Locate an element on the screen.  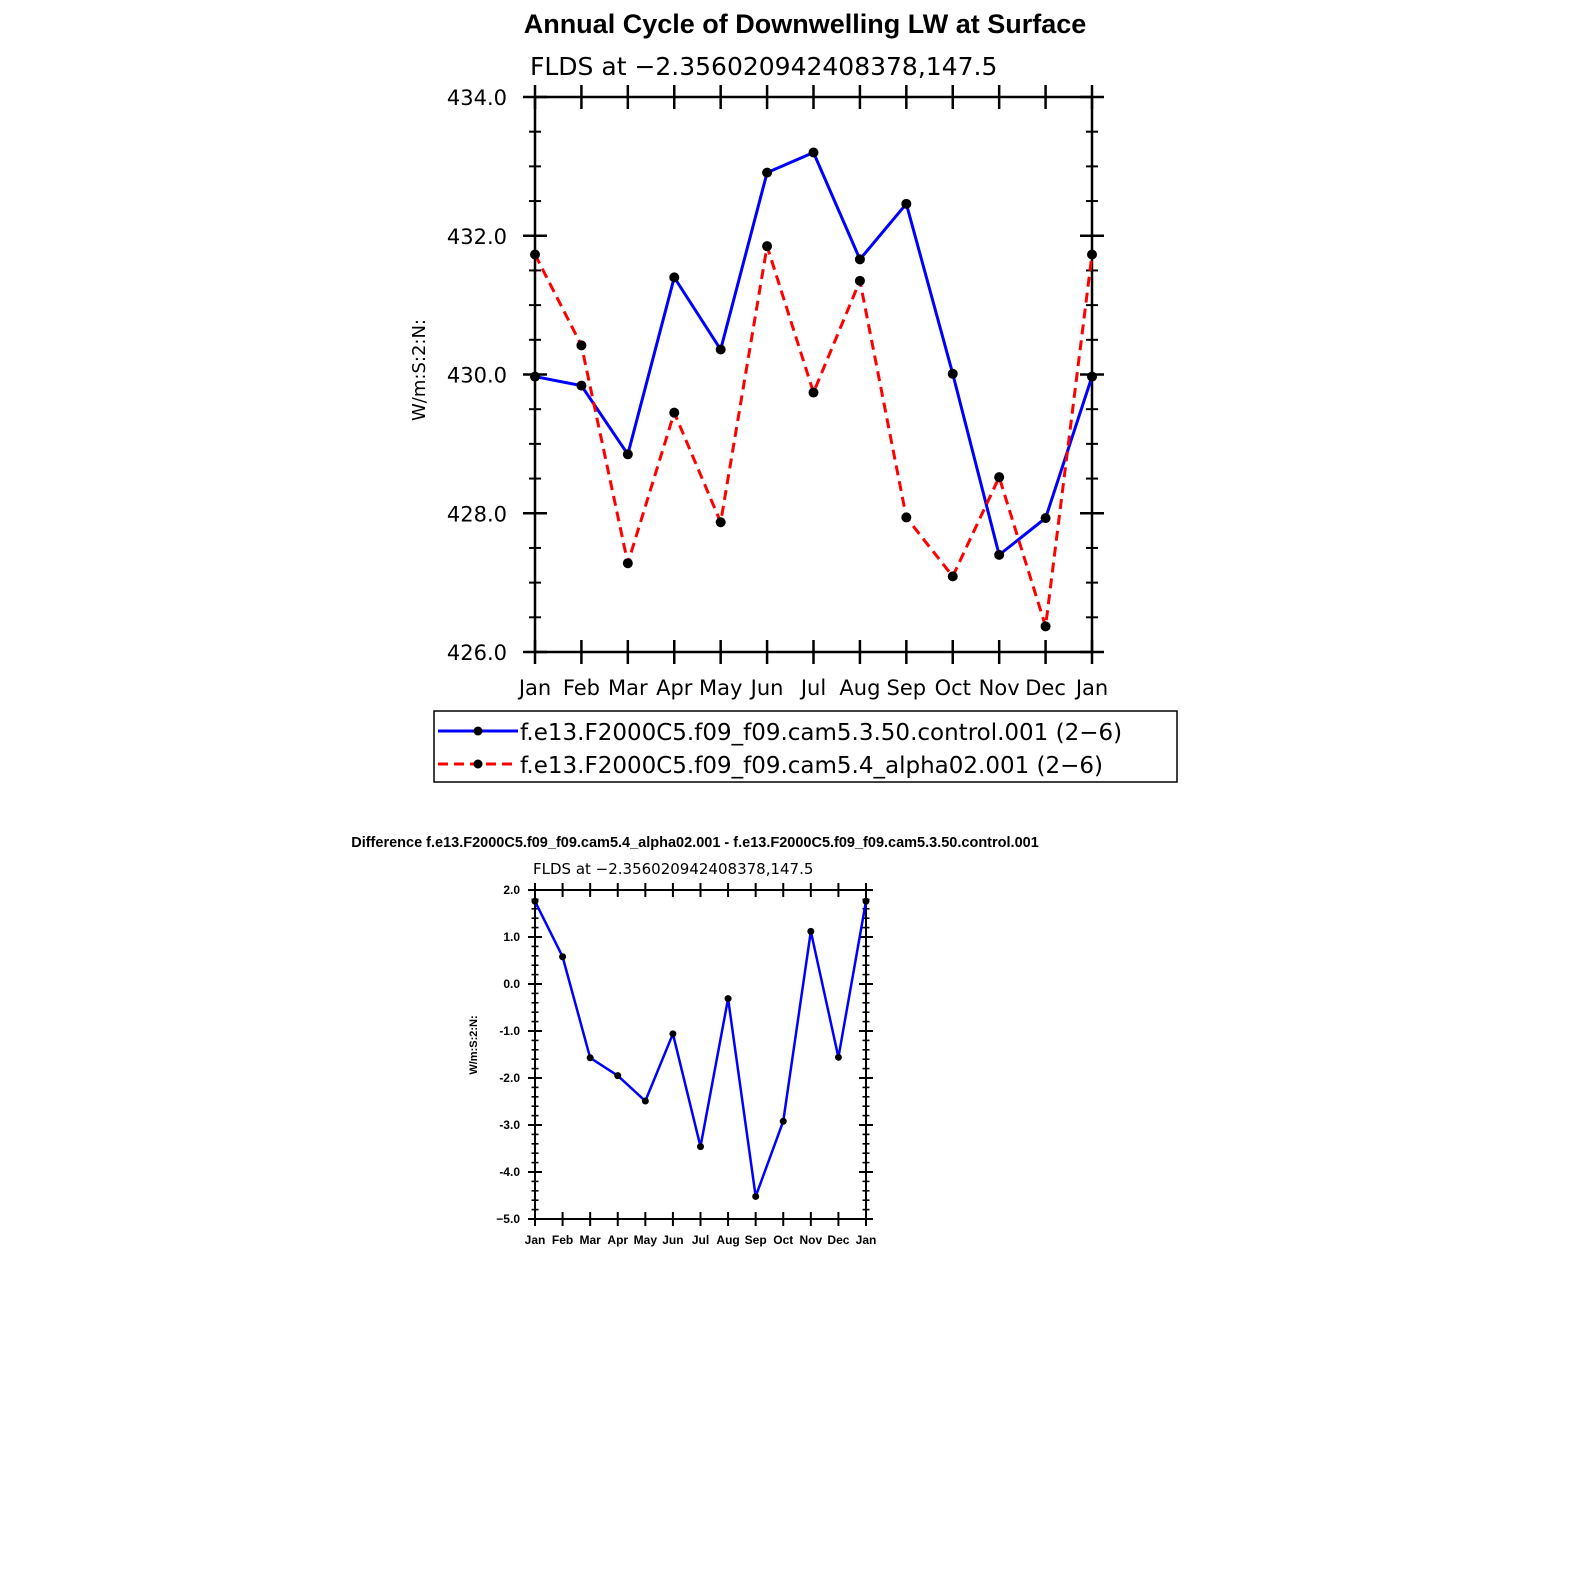
y-tick-label: 0.0 is located at coordinates (511, 984).